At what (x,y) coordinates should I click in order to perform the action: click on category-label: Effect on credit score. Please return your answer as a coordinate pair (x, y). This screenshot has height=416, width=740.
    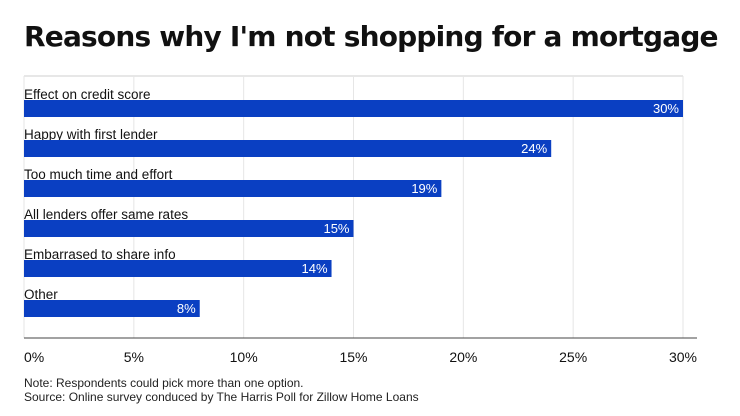
    Looking at the image, I should click on (87, 94).